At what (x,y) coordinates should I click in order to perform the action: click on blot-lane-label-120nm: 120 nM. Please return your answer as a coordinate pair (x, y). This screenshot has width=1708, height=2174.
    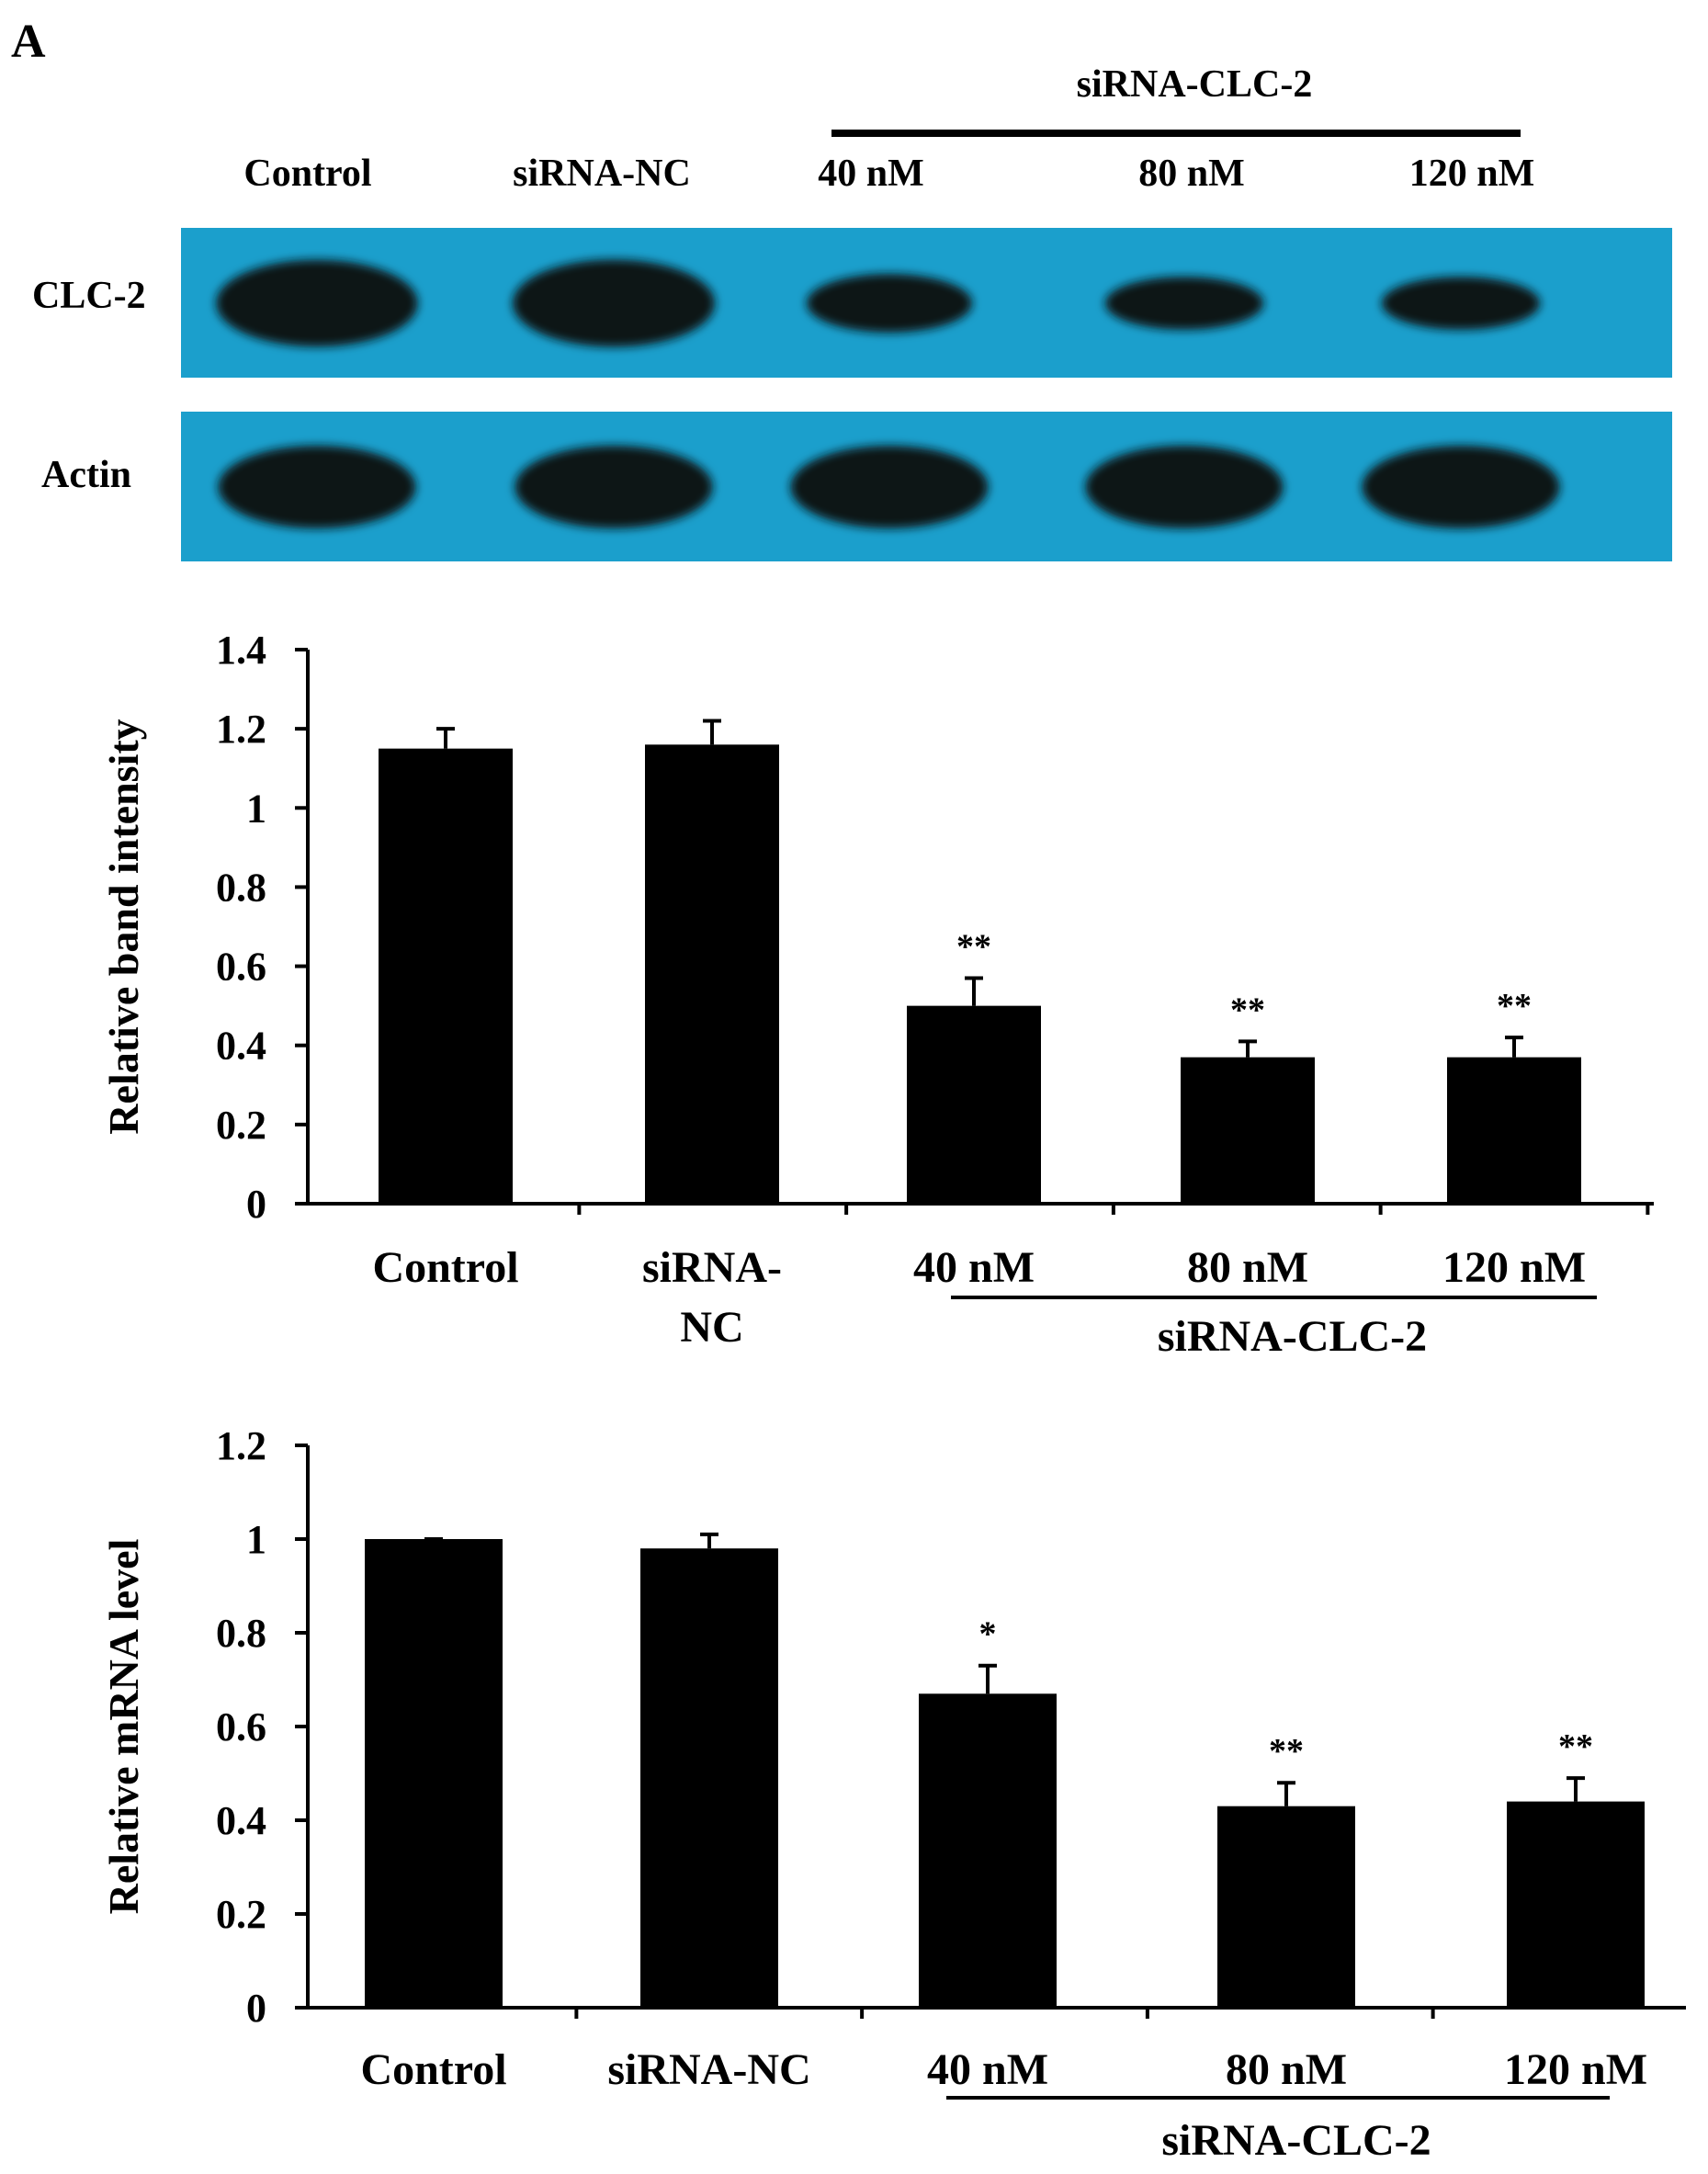
    Looking at the image, I should click on (1472, 174).